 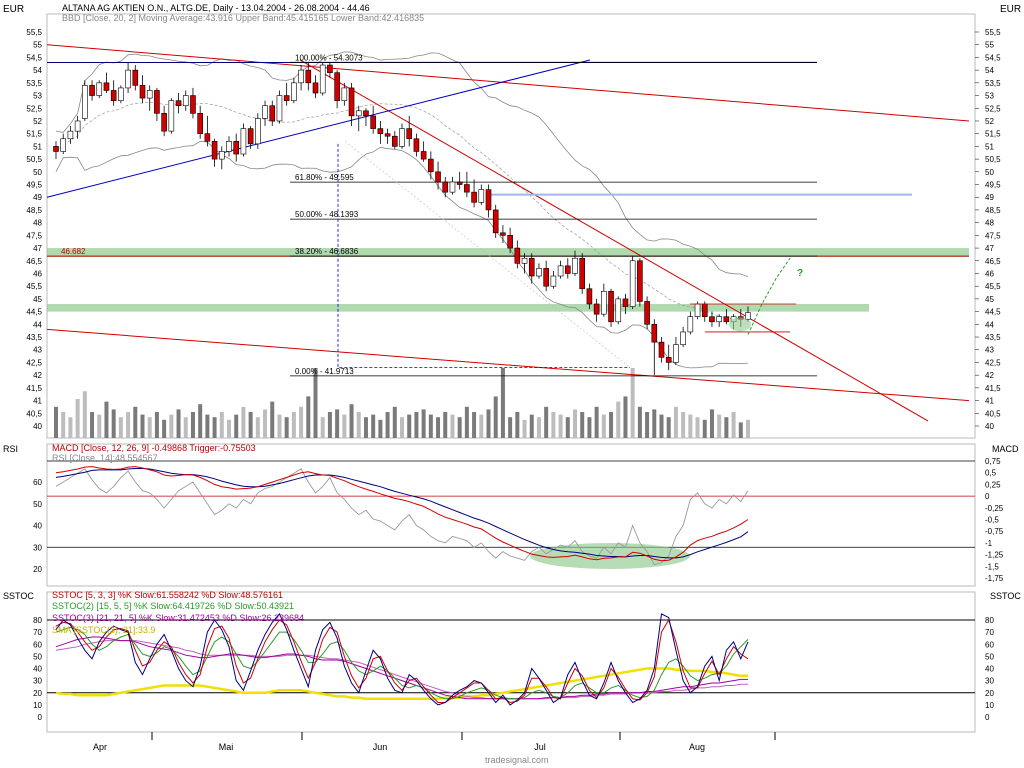 What do you see at coordinates (324, 177) in the screenshot?
I see `fib-level-label: 61.80% - 49.595` at bounding box center [324, 177].